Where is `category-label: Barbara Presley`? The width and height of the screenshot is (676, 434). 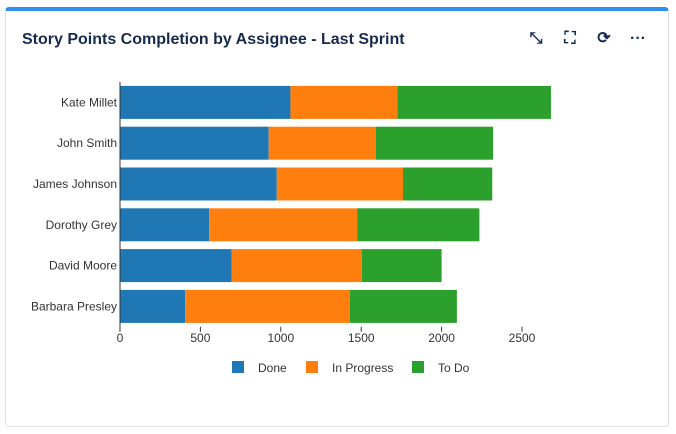
category-label: Barbara Presley is located at coordinates (74, 306).